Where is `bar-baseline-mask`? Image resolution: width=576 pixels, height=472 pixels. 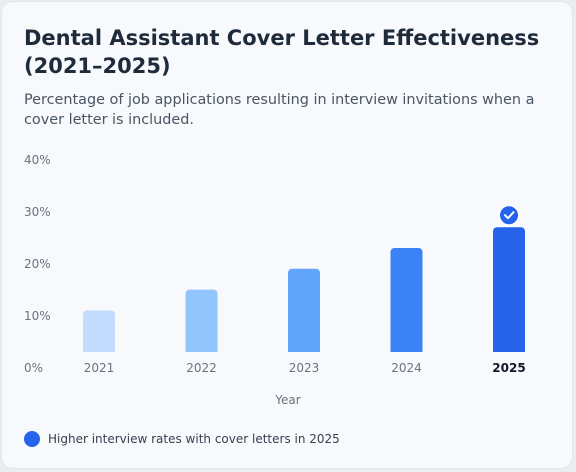
bar-baseline-mask is located at coordinates (300, 355).